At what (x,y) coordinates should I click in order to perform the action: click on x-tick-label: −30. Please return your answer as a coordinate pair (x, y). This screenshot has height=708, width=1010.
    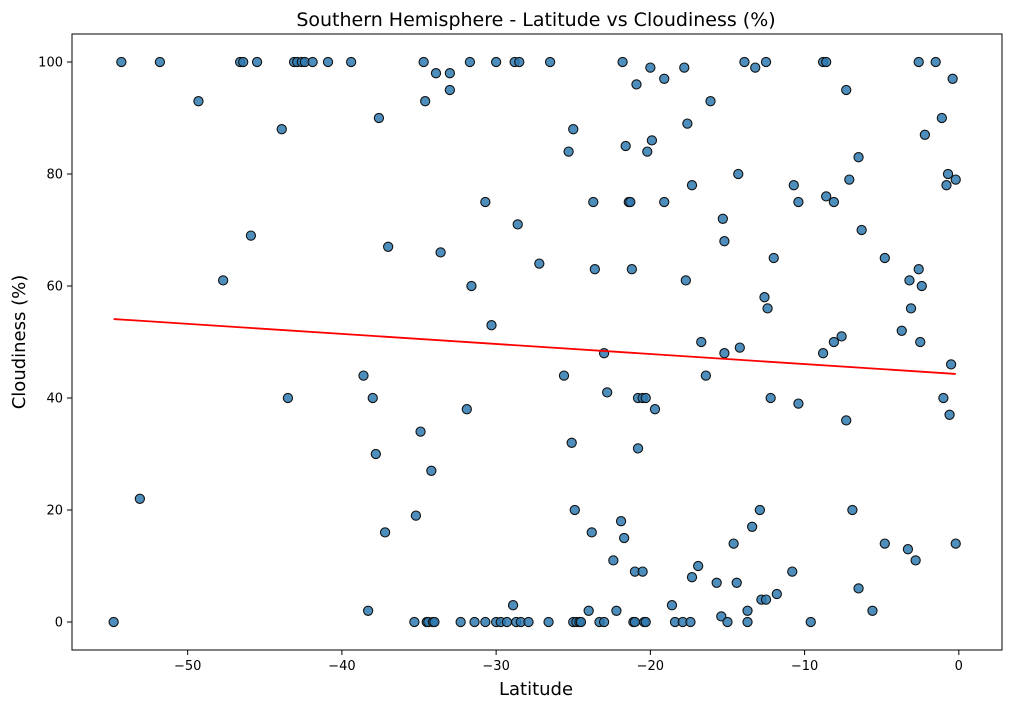
    Looking at the image, I should click on (495, 666).